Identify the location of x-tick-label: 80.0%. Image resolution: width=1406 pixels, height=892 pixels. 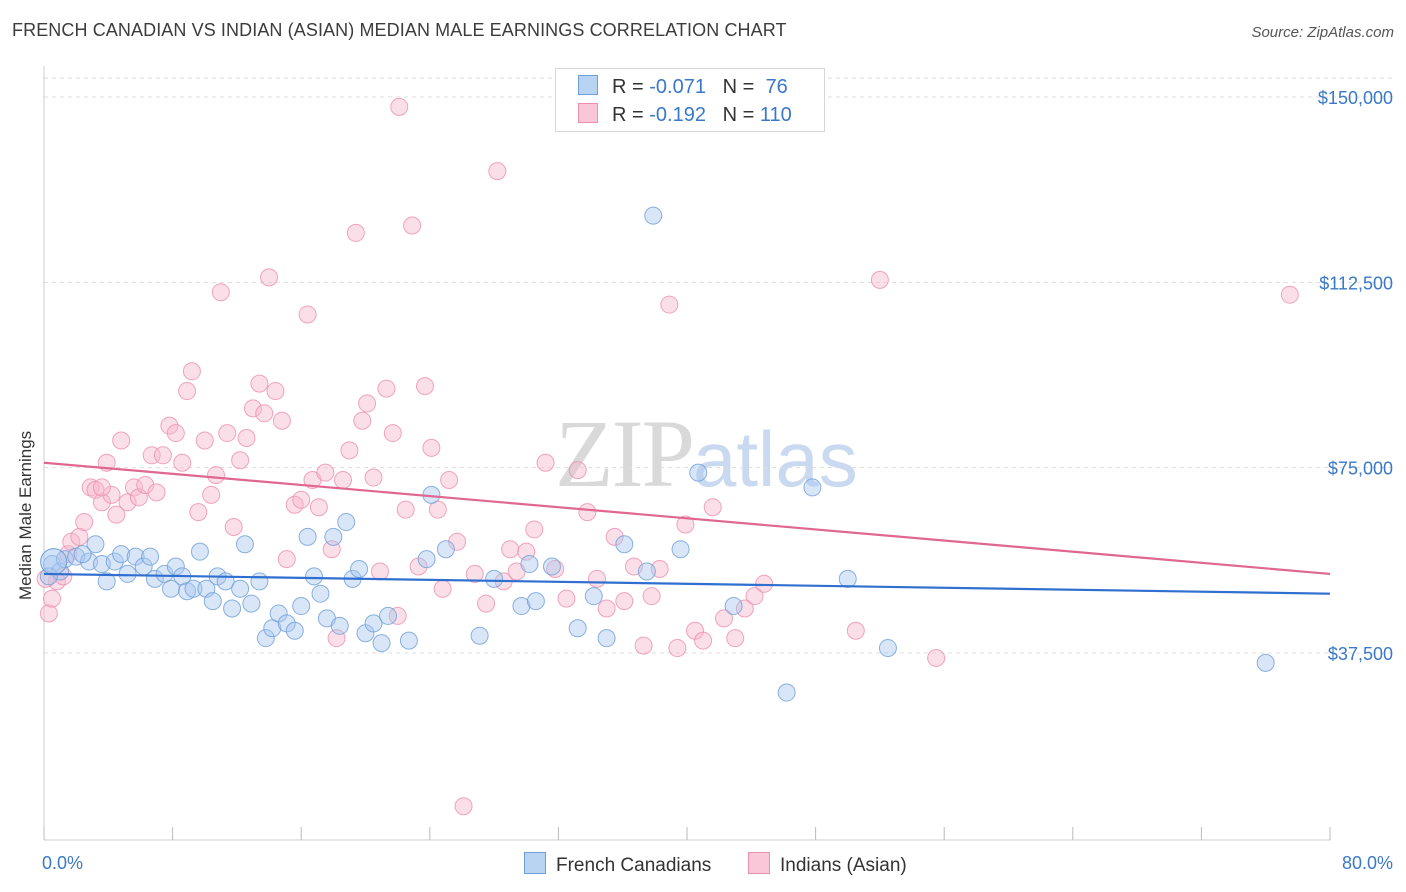
(1367, 863).